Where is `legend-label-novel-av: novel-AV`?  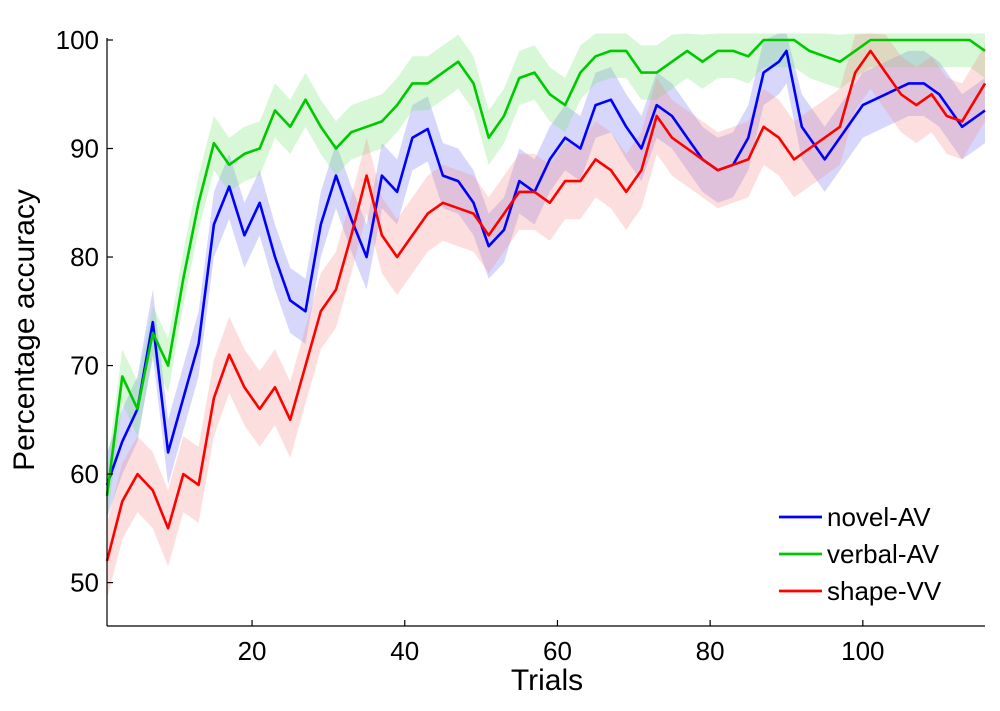
legend-label-novel-av: novel-AV is located at coordinates (879, 517).